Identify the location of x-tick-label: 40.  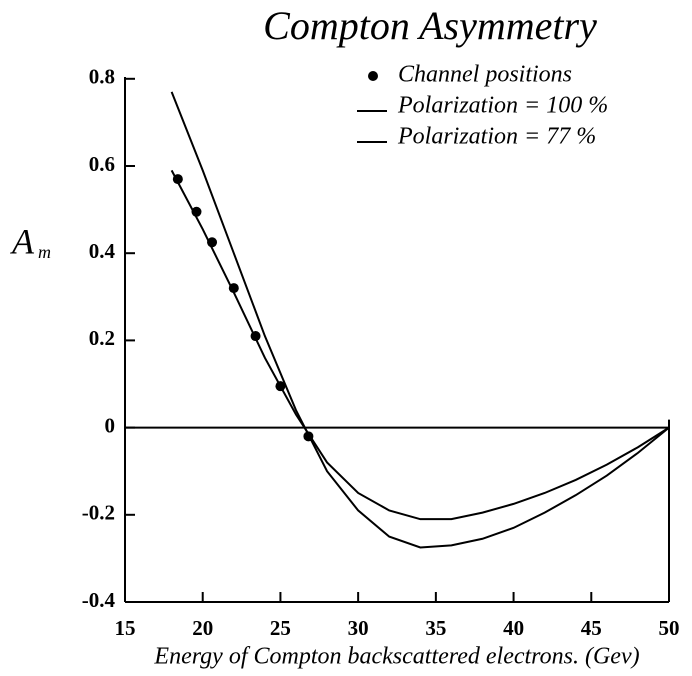
(513, 628).